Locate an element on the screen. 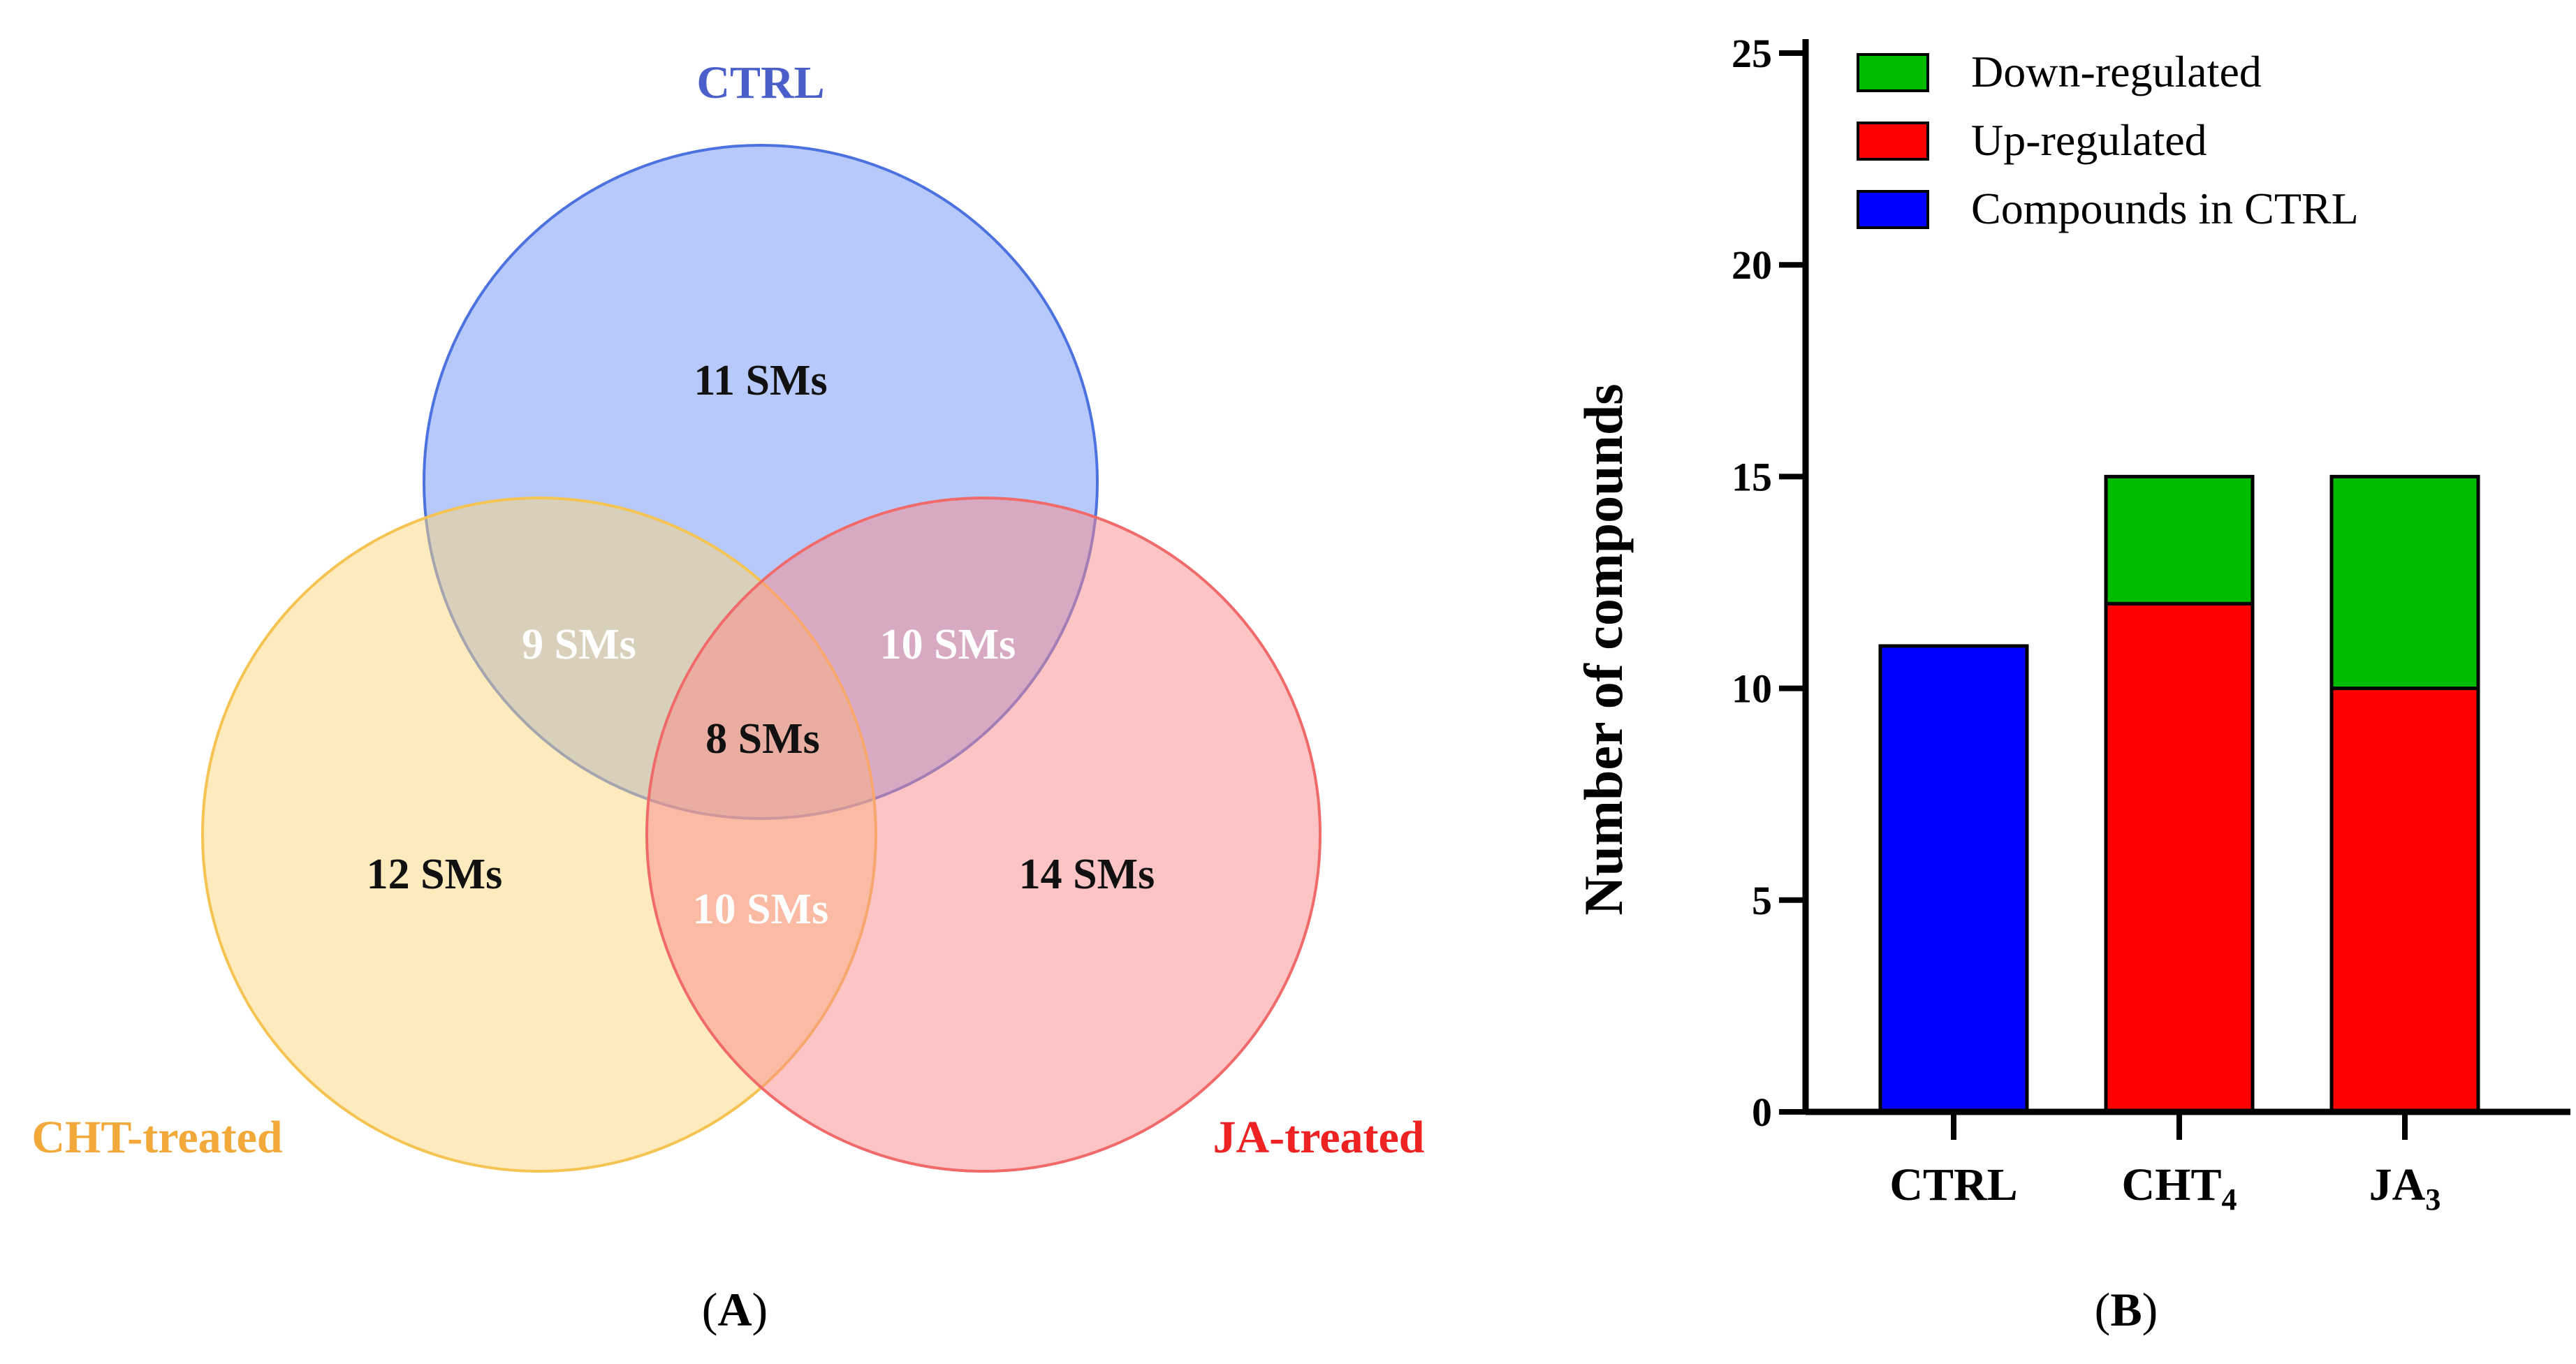 This screenshot has width=2576, height=1364. panel-b-label: (B) is located at coordinates (2126, 1309).